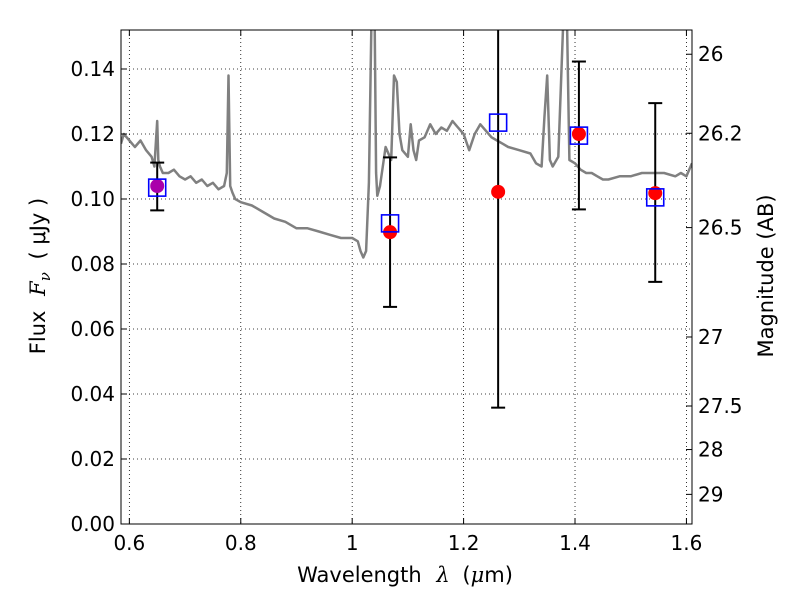  What do you see at coordinates (38, 229) in the screenshot?
I see `y-axis-label-unit: ( μJy )` at bounding box center [38, 229].